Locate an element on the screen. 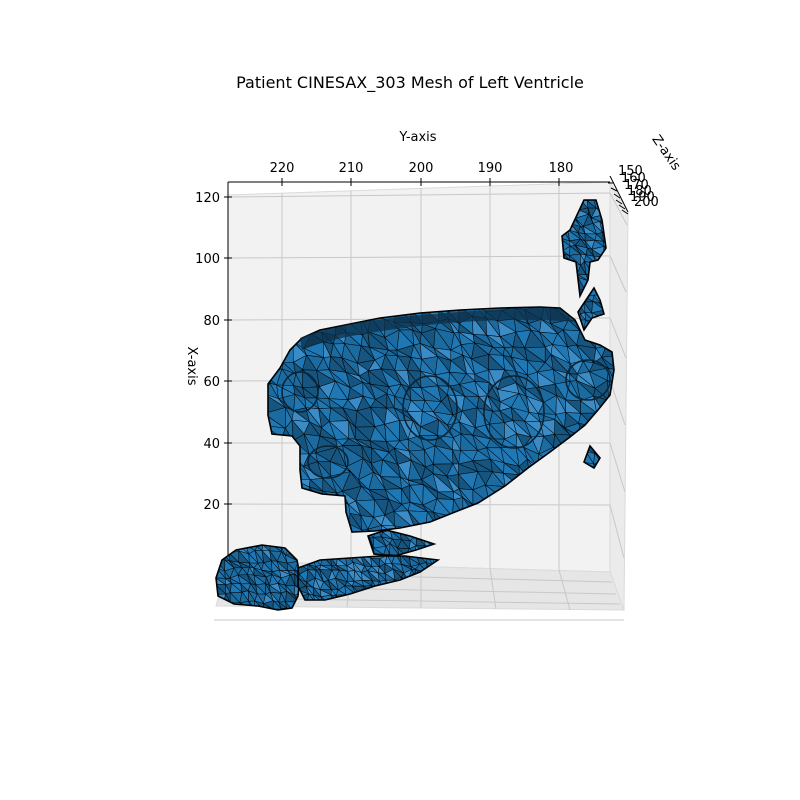 The height and width of the screenshot is (800, 800). side-pane is located at coordinates (619, 395).